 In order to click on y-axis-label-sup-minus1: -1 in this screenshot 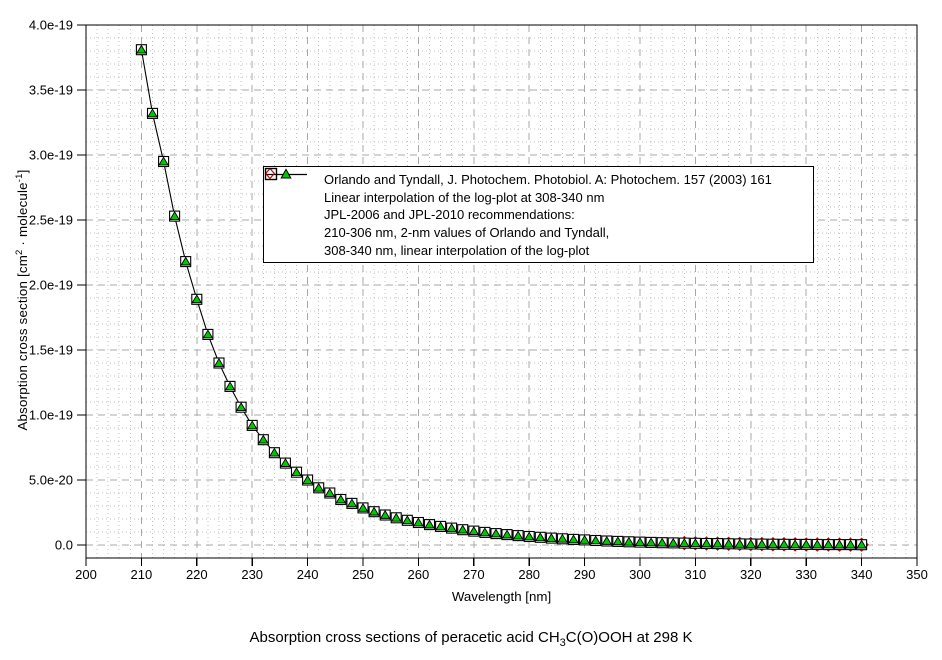, I will do `click(19, 178)`.